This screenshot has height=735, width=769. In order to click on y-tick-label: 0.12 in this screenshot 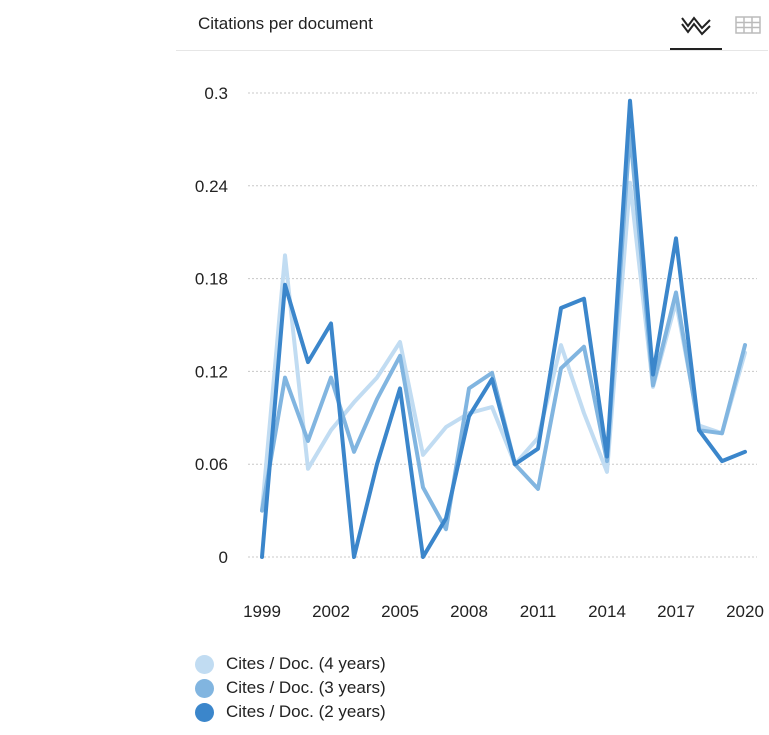, I will do `click(211, 371)`.